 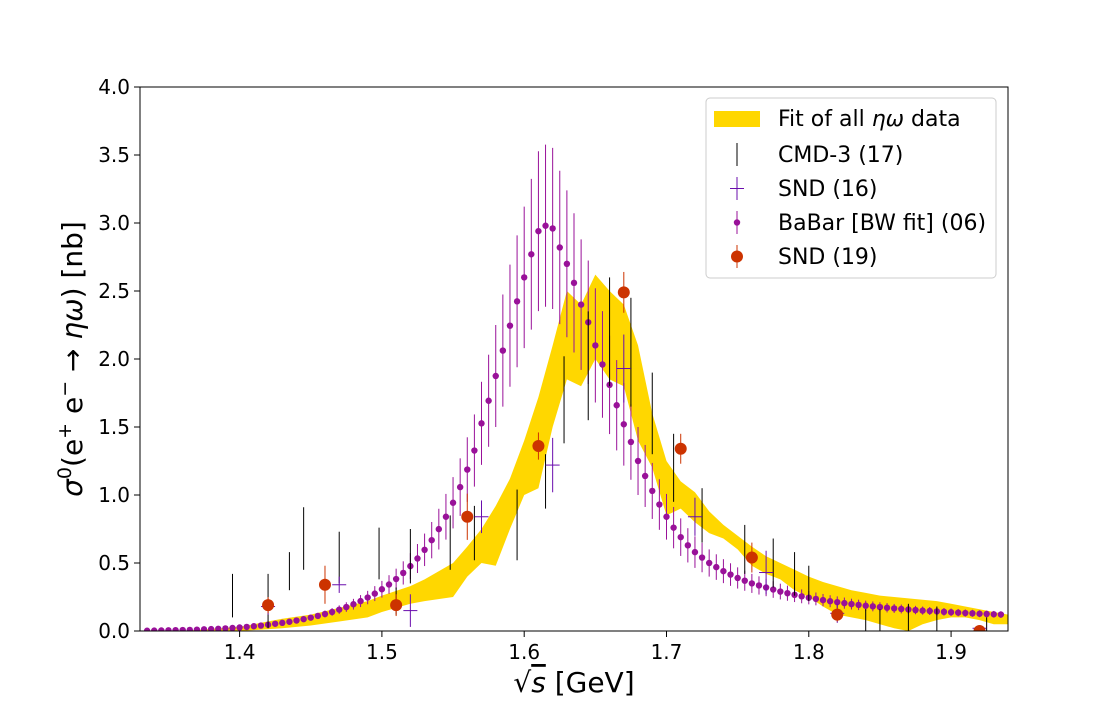 I want to click on legend-label-snd16: SND (16), so click(x=828, y=189).